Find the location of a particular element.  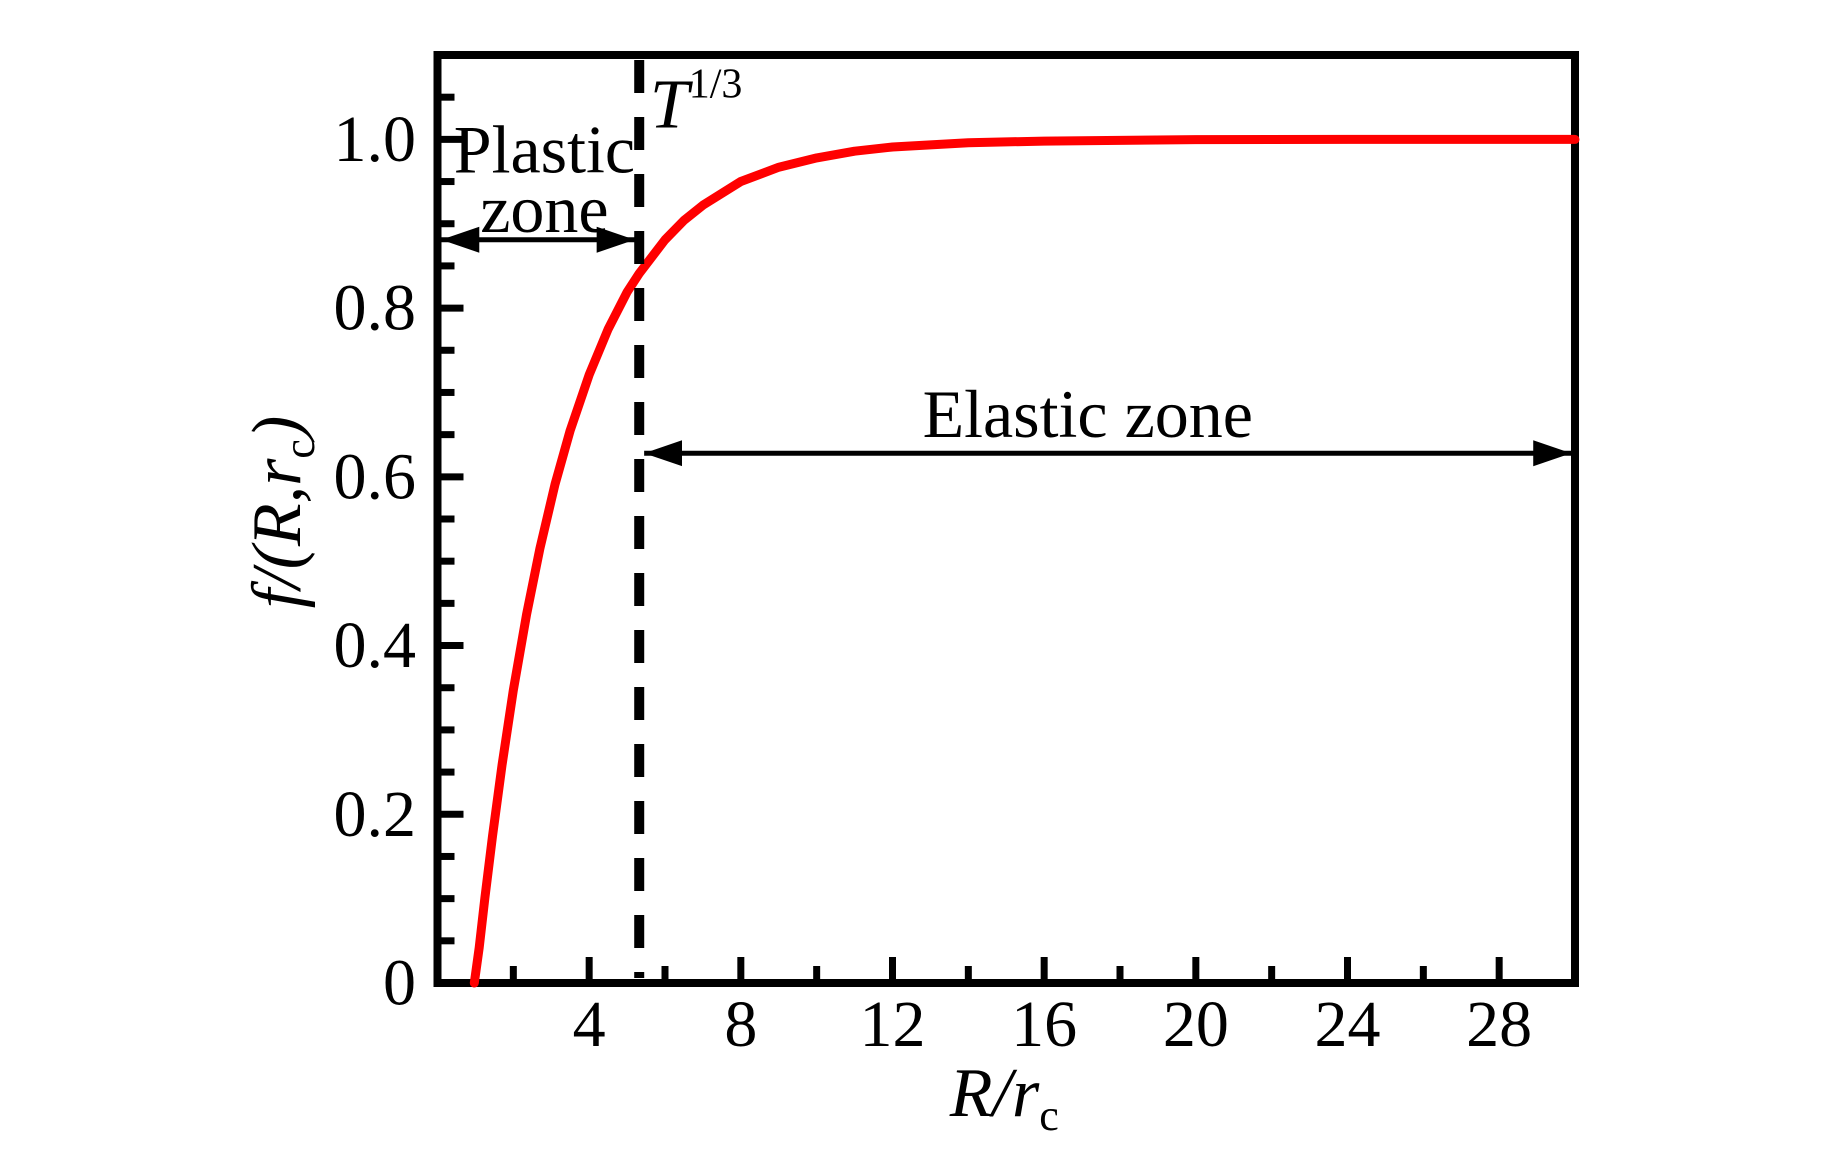

x-axis-label-main: R/r is located at coordinates (994, 1093).